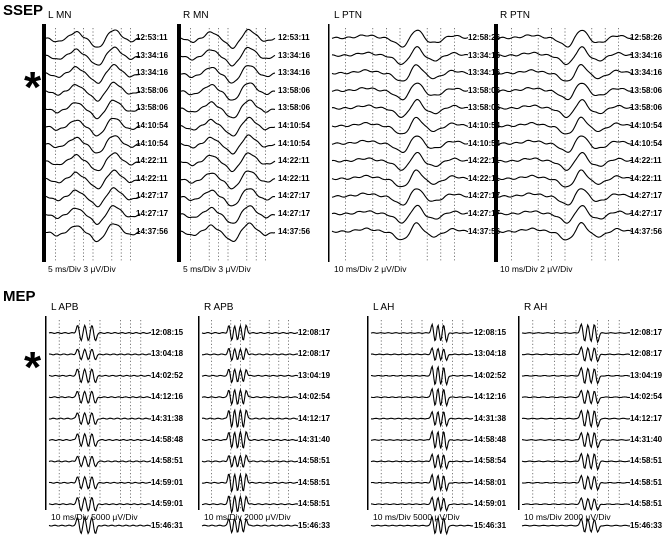 The image size is (671, 547). Describe the element at coordinates (646, 504) in the screenshot. I see `trace-timestamp: 14:58:51` at that location.